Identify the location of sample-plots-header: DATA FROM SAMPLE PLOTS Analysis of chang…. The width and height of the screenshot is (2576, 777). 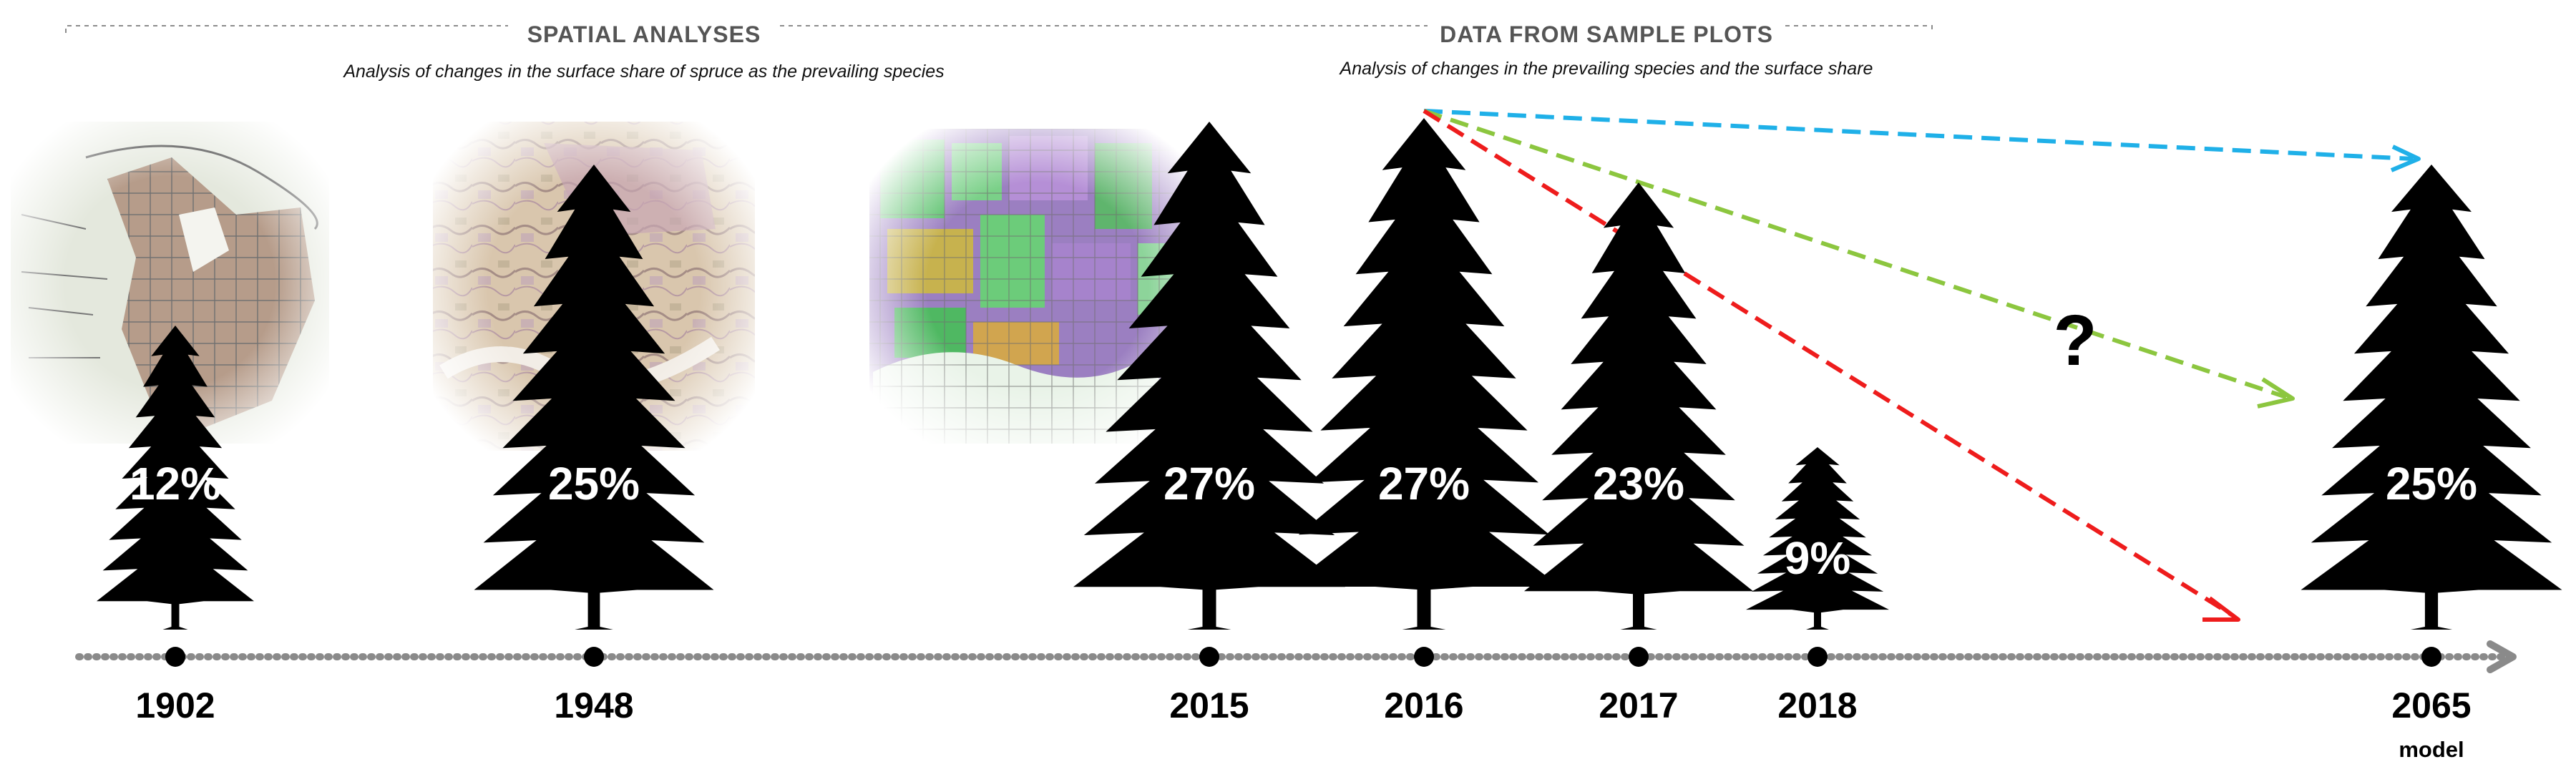
(1622, 50).